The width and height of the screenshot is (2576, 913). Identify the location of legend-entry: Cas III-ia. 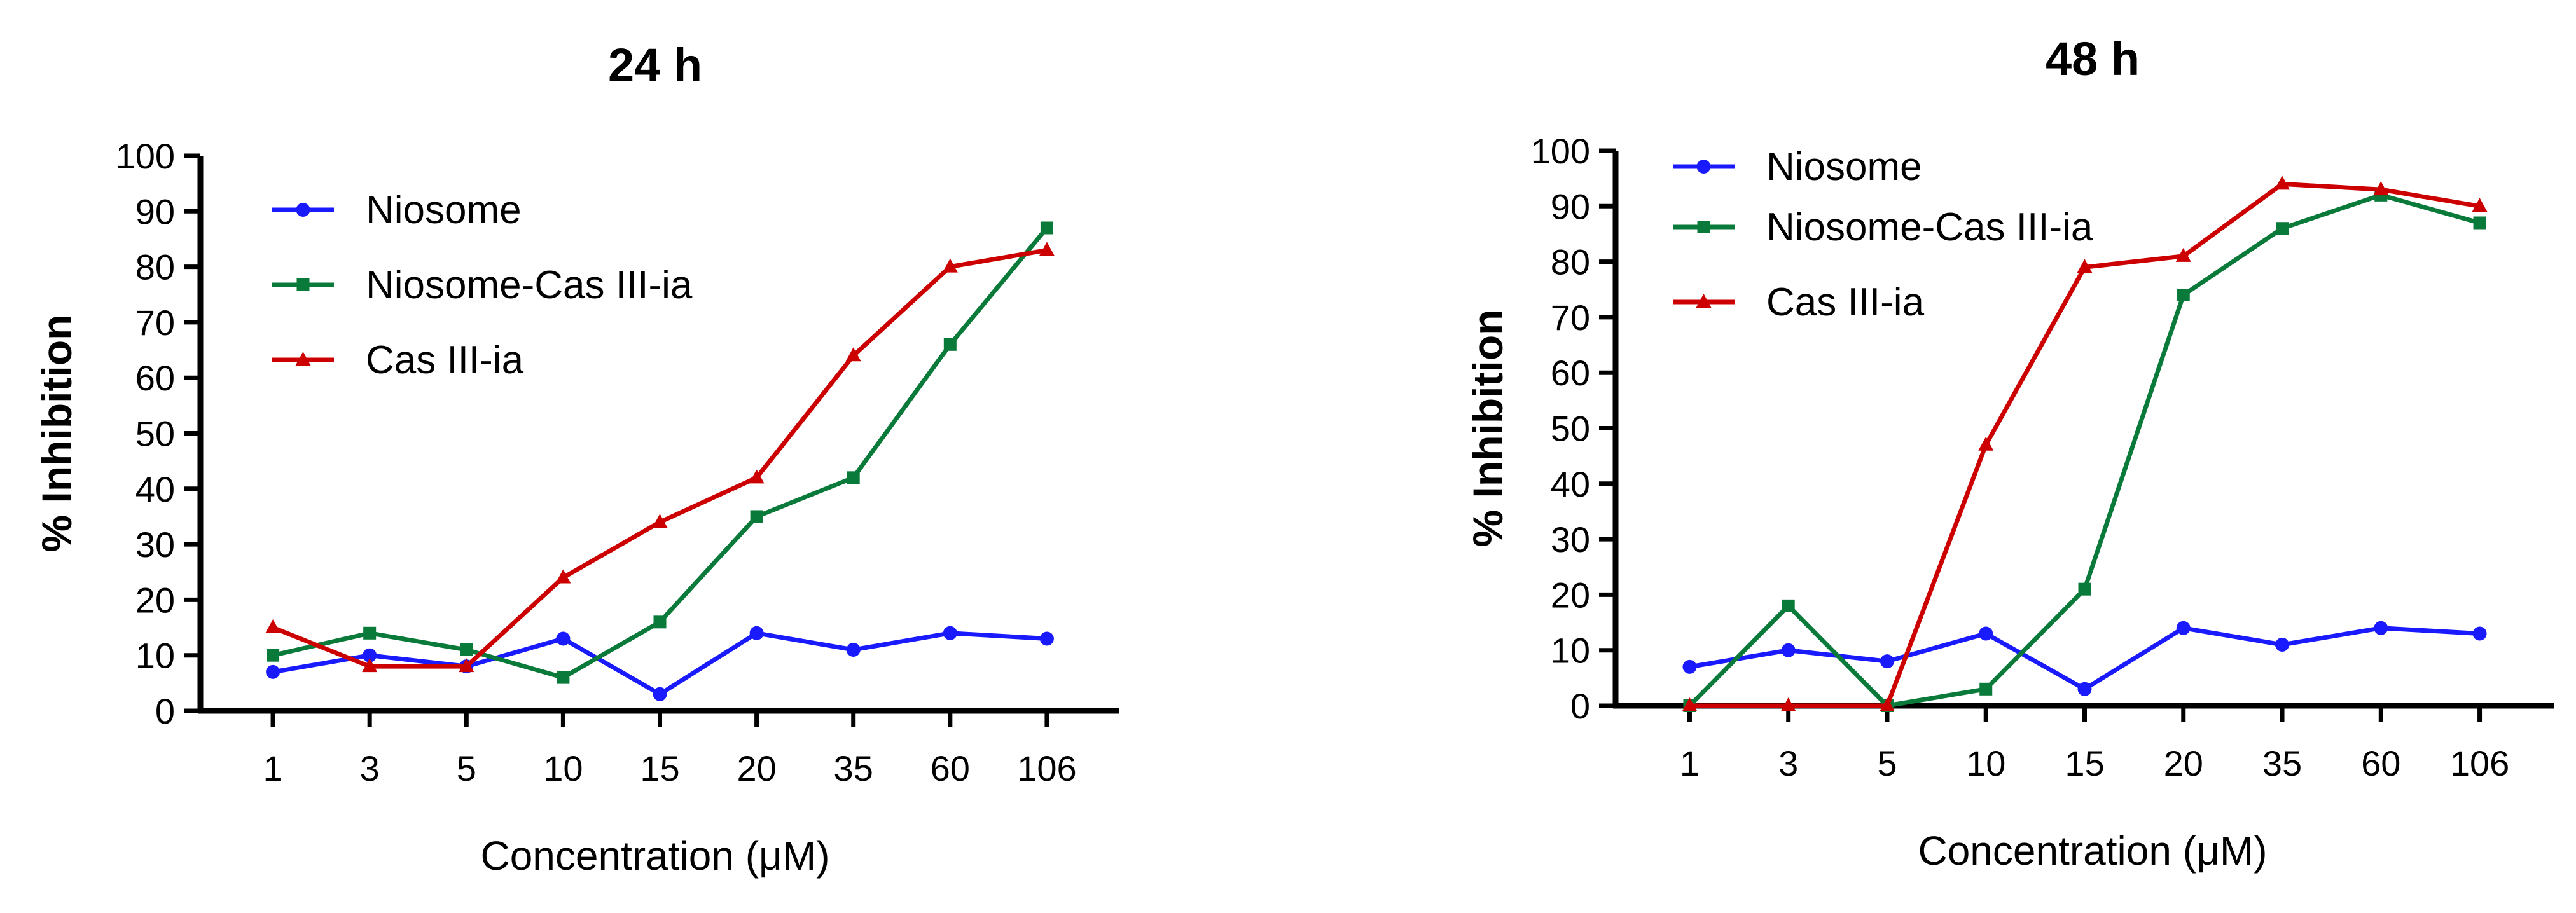
(398, 360).